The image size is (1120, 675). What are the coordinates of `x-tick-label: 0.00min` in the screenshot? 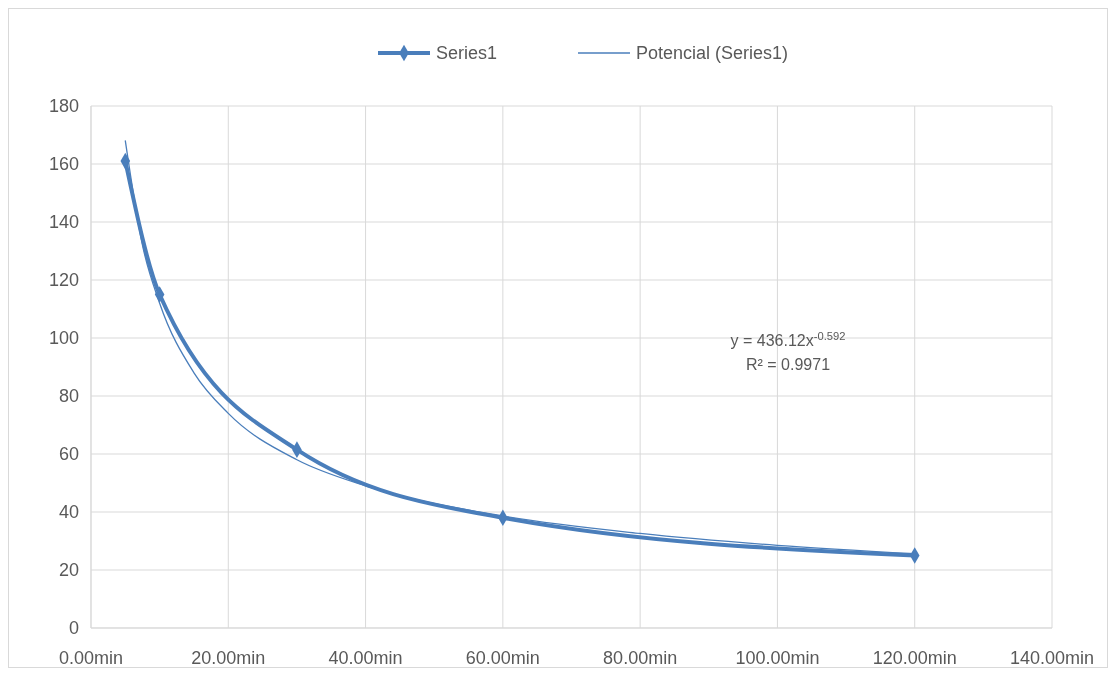 It's located at (91, 658).